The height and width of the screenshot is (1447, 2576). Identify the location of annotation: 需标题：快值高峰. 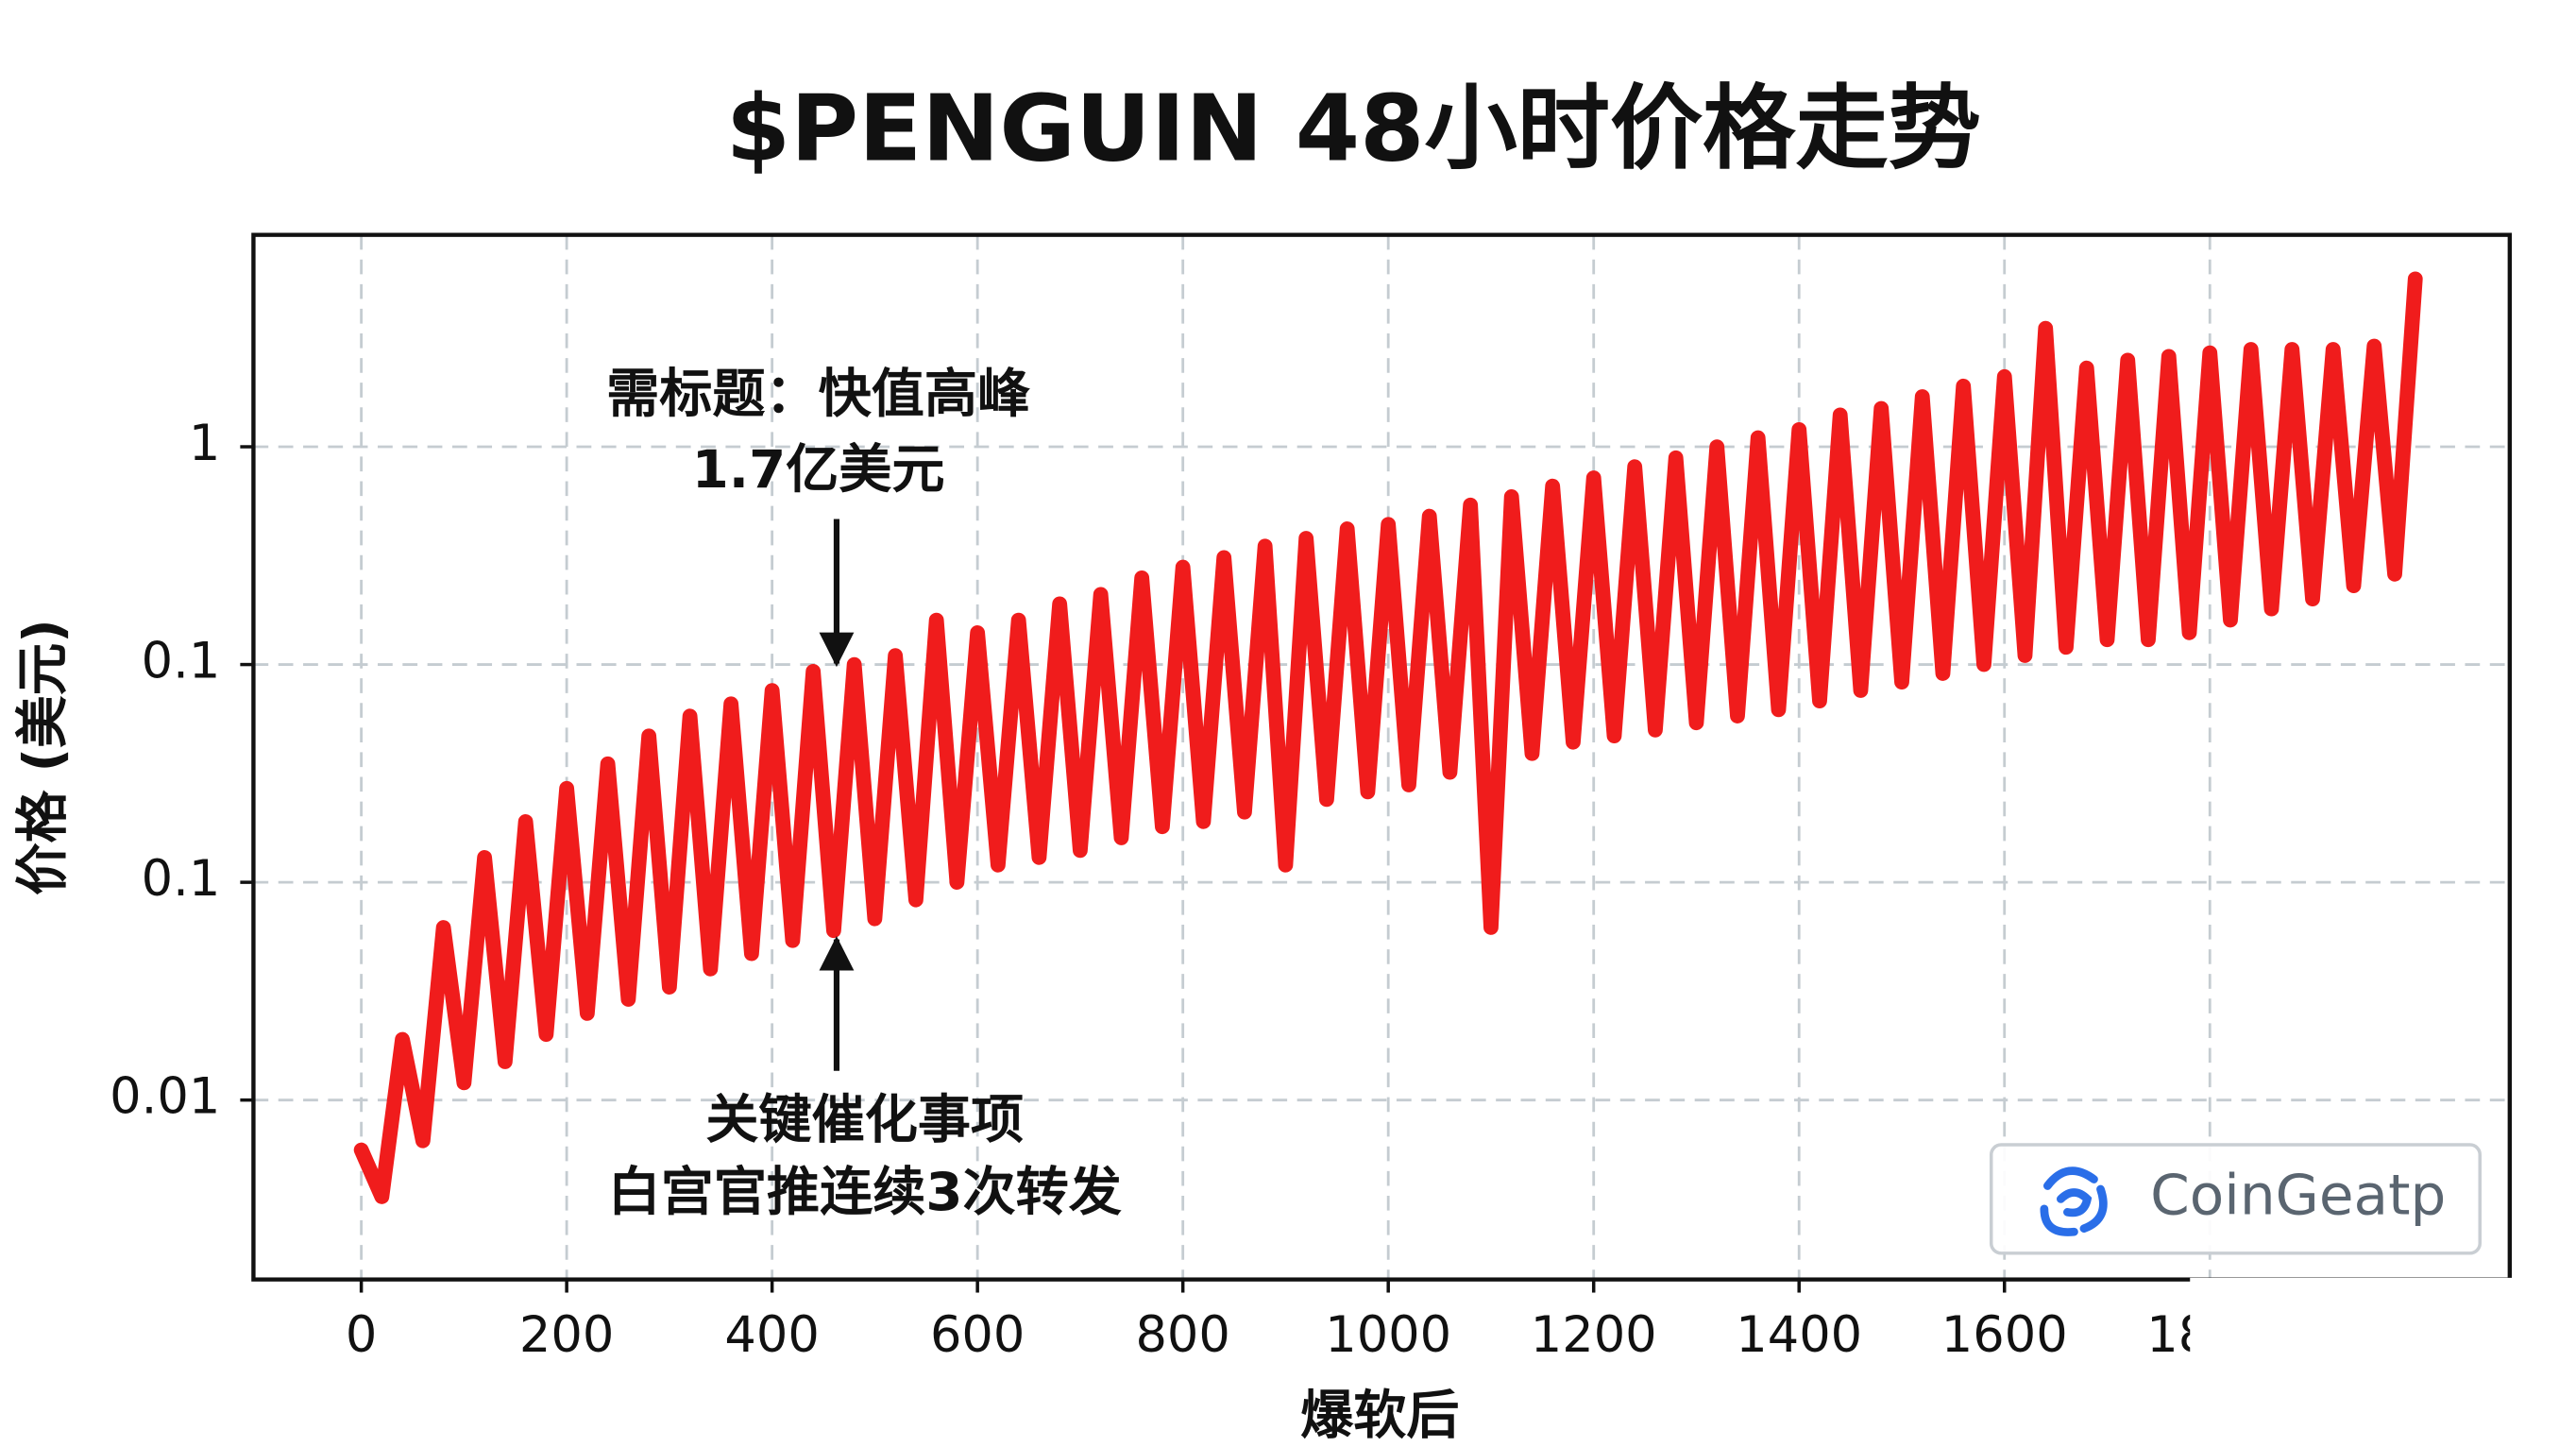
(818, 394).